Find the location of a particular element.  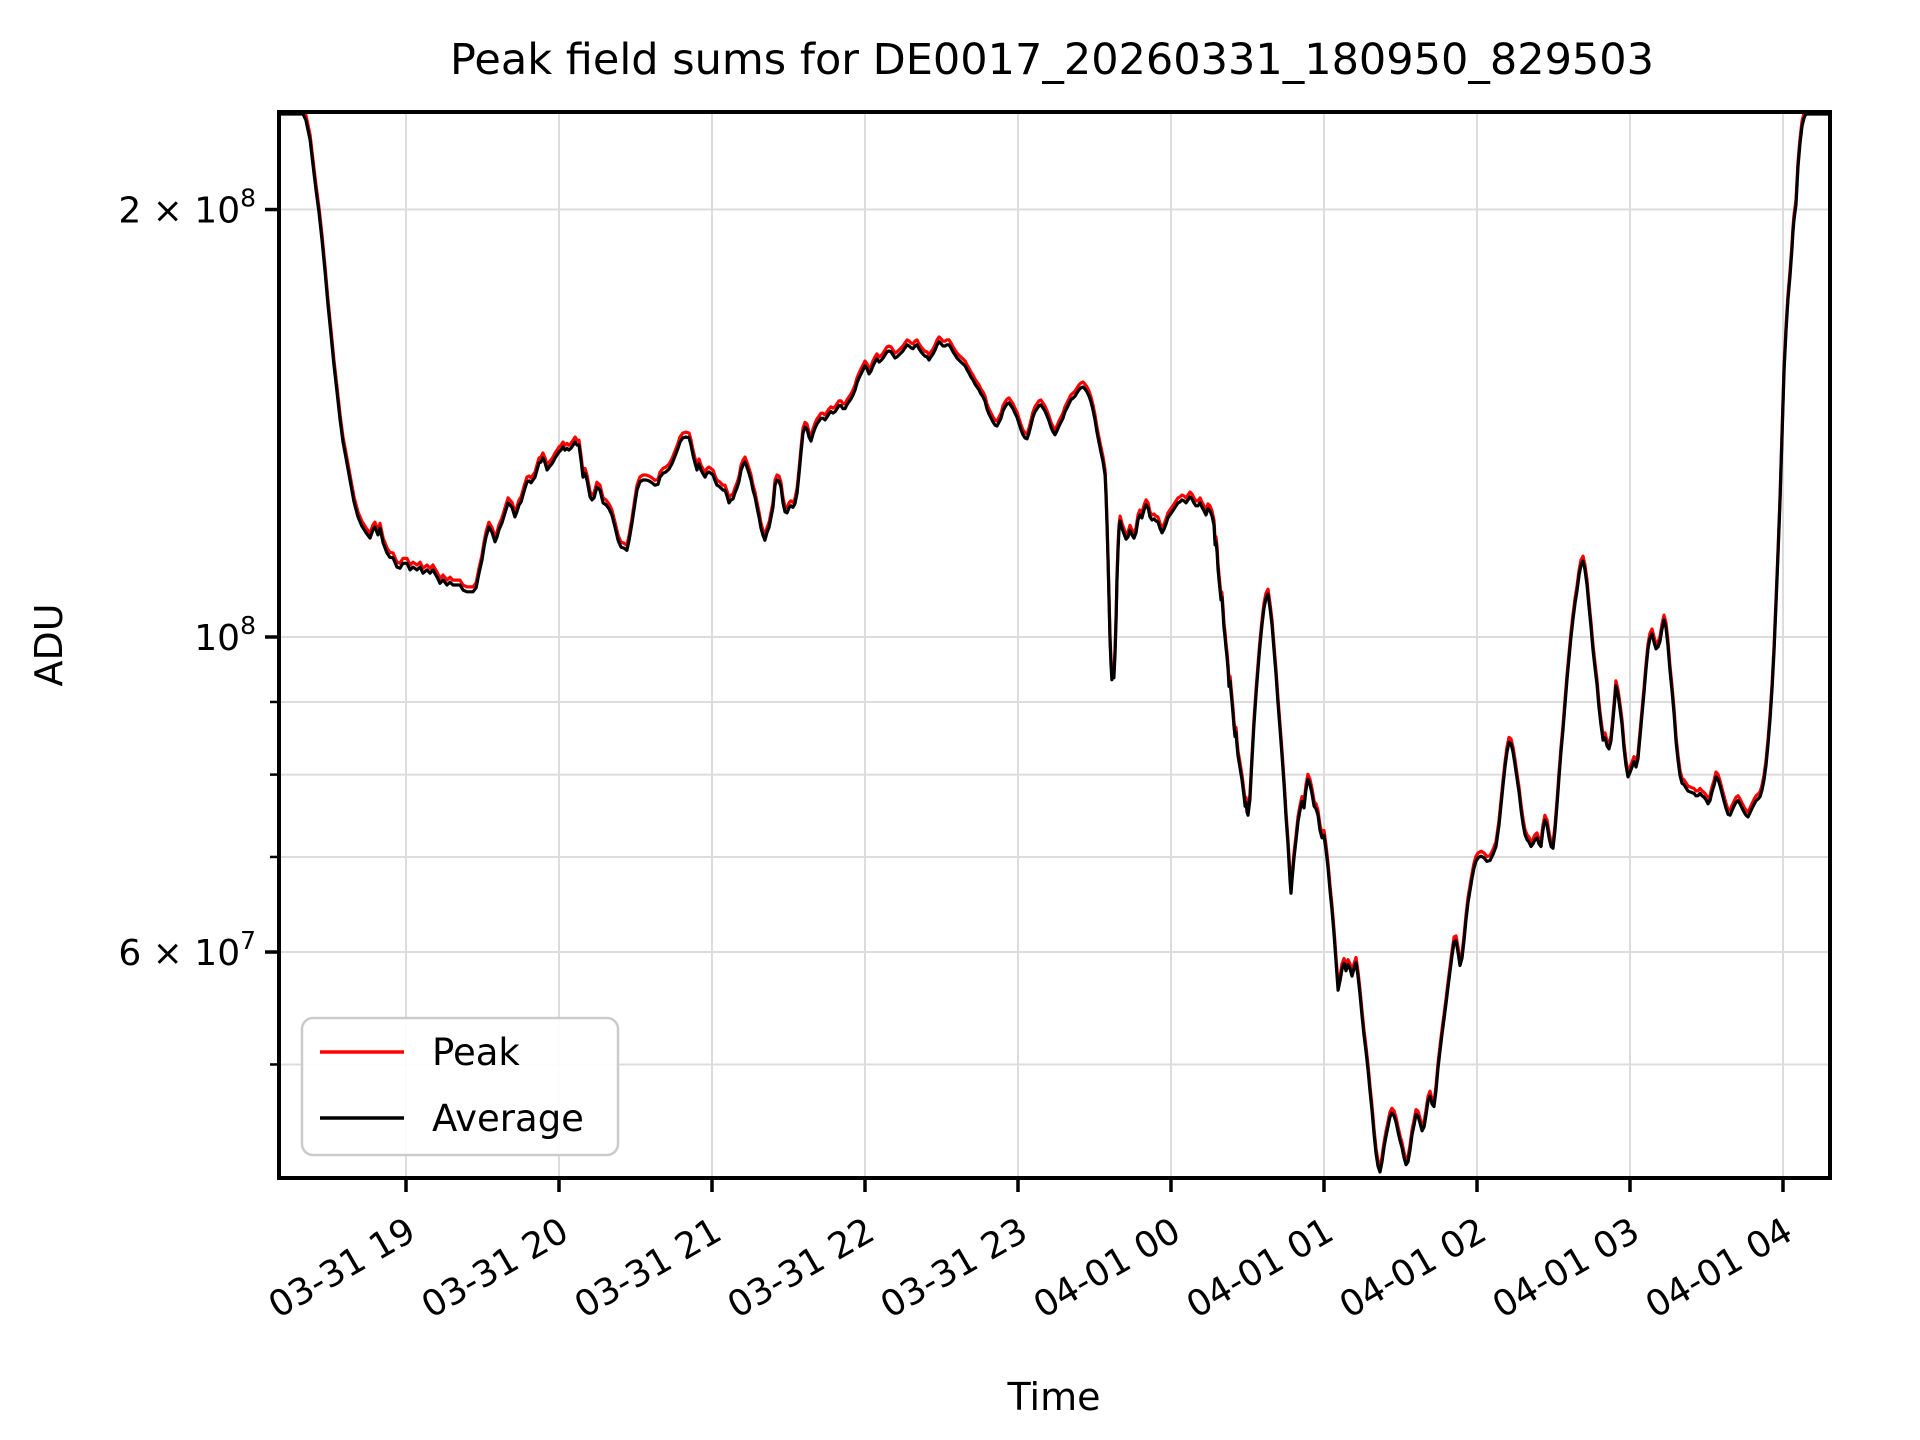

x-tick-label: 03-31 20 is located at coordinates (495, 1268).